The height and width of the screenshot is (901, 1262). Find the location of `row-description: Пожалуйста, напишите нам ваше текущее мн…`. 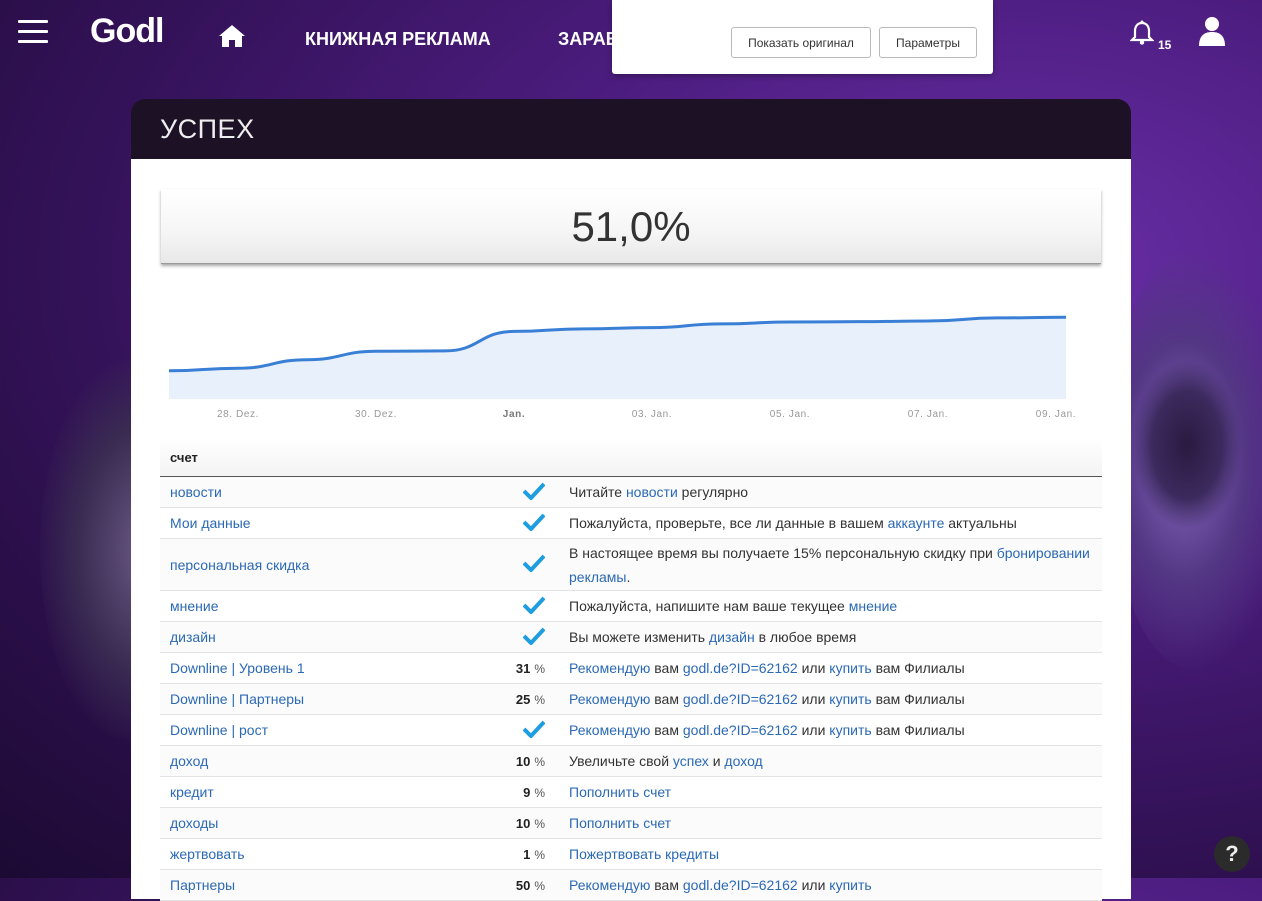

row-description: Пожалуйста, напишите нам ваше текущее мн… is located at coordinates (825, 606).